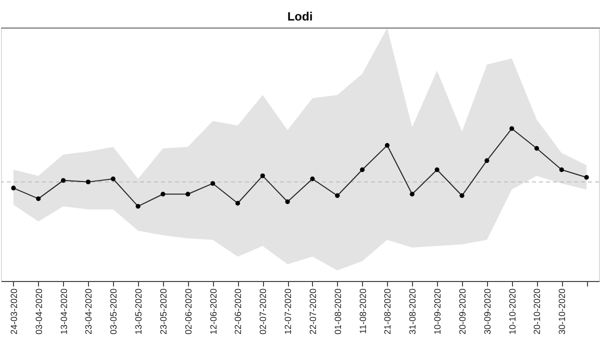 Image resolution: width=600 pixels, height=337 pixels. What do you see at coordinates (39, 311) in the screenshot?
I see `x-tick-label: 03-04-2020` at bounding box center [39, 311].